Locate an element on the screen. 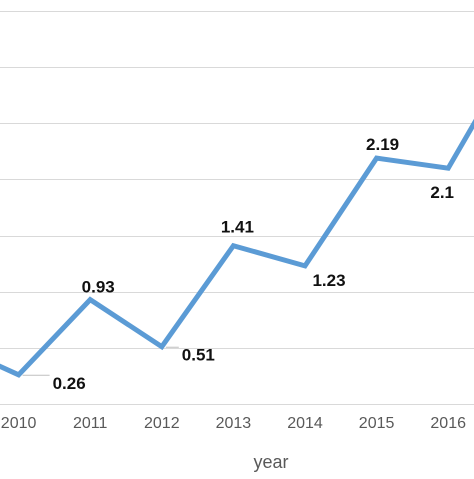 This screenshot has width=474, height=479. x-tick-label: 2014 is located at coordinates (305, 423).